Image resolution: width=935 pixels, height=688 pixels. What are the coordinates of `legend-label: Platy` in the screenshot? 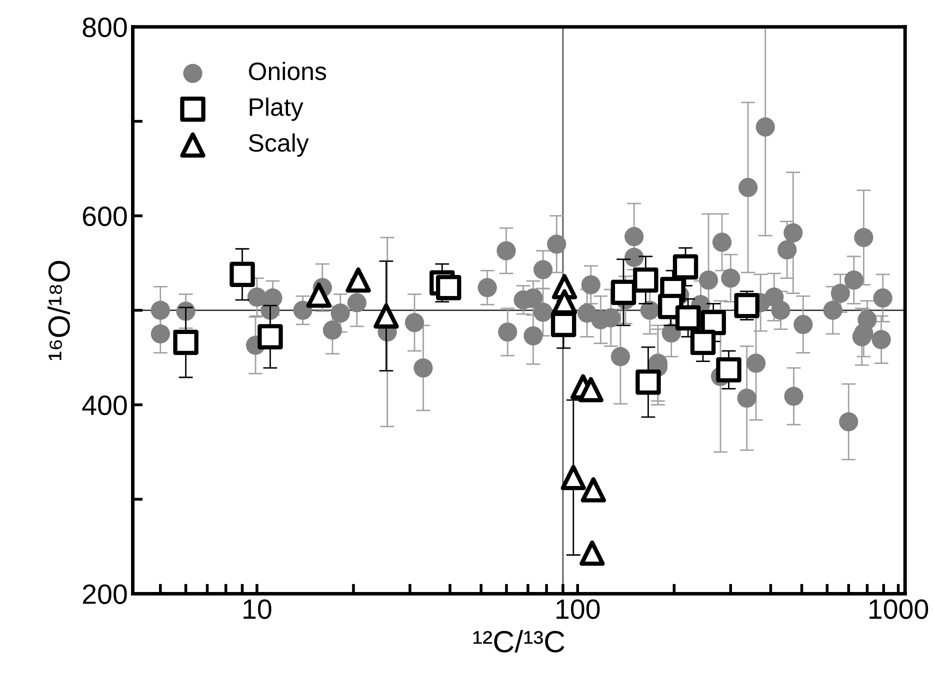 It's located at (277, 109).